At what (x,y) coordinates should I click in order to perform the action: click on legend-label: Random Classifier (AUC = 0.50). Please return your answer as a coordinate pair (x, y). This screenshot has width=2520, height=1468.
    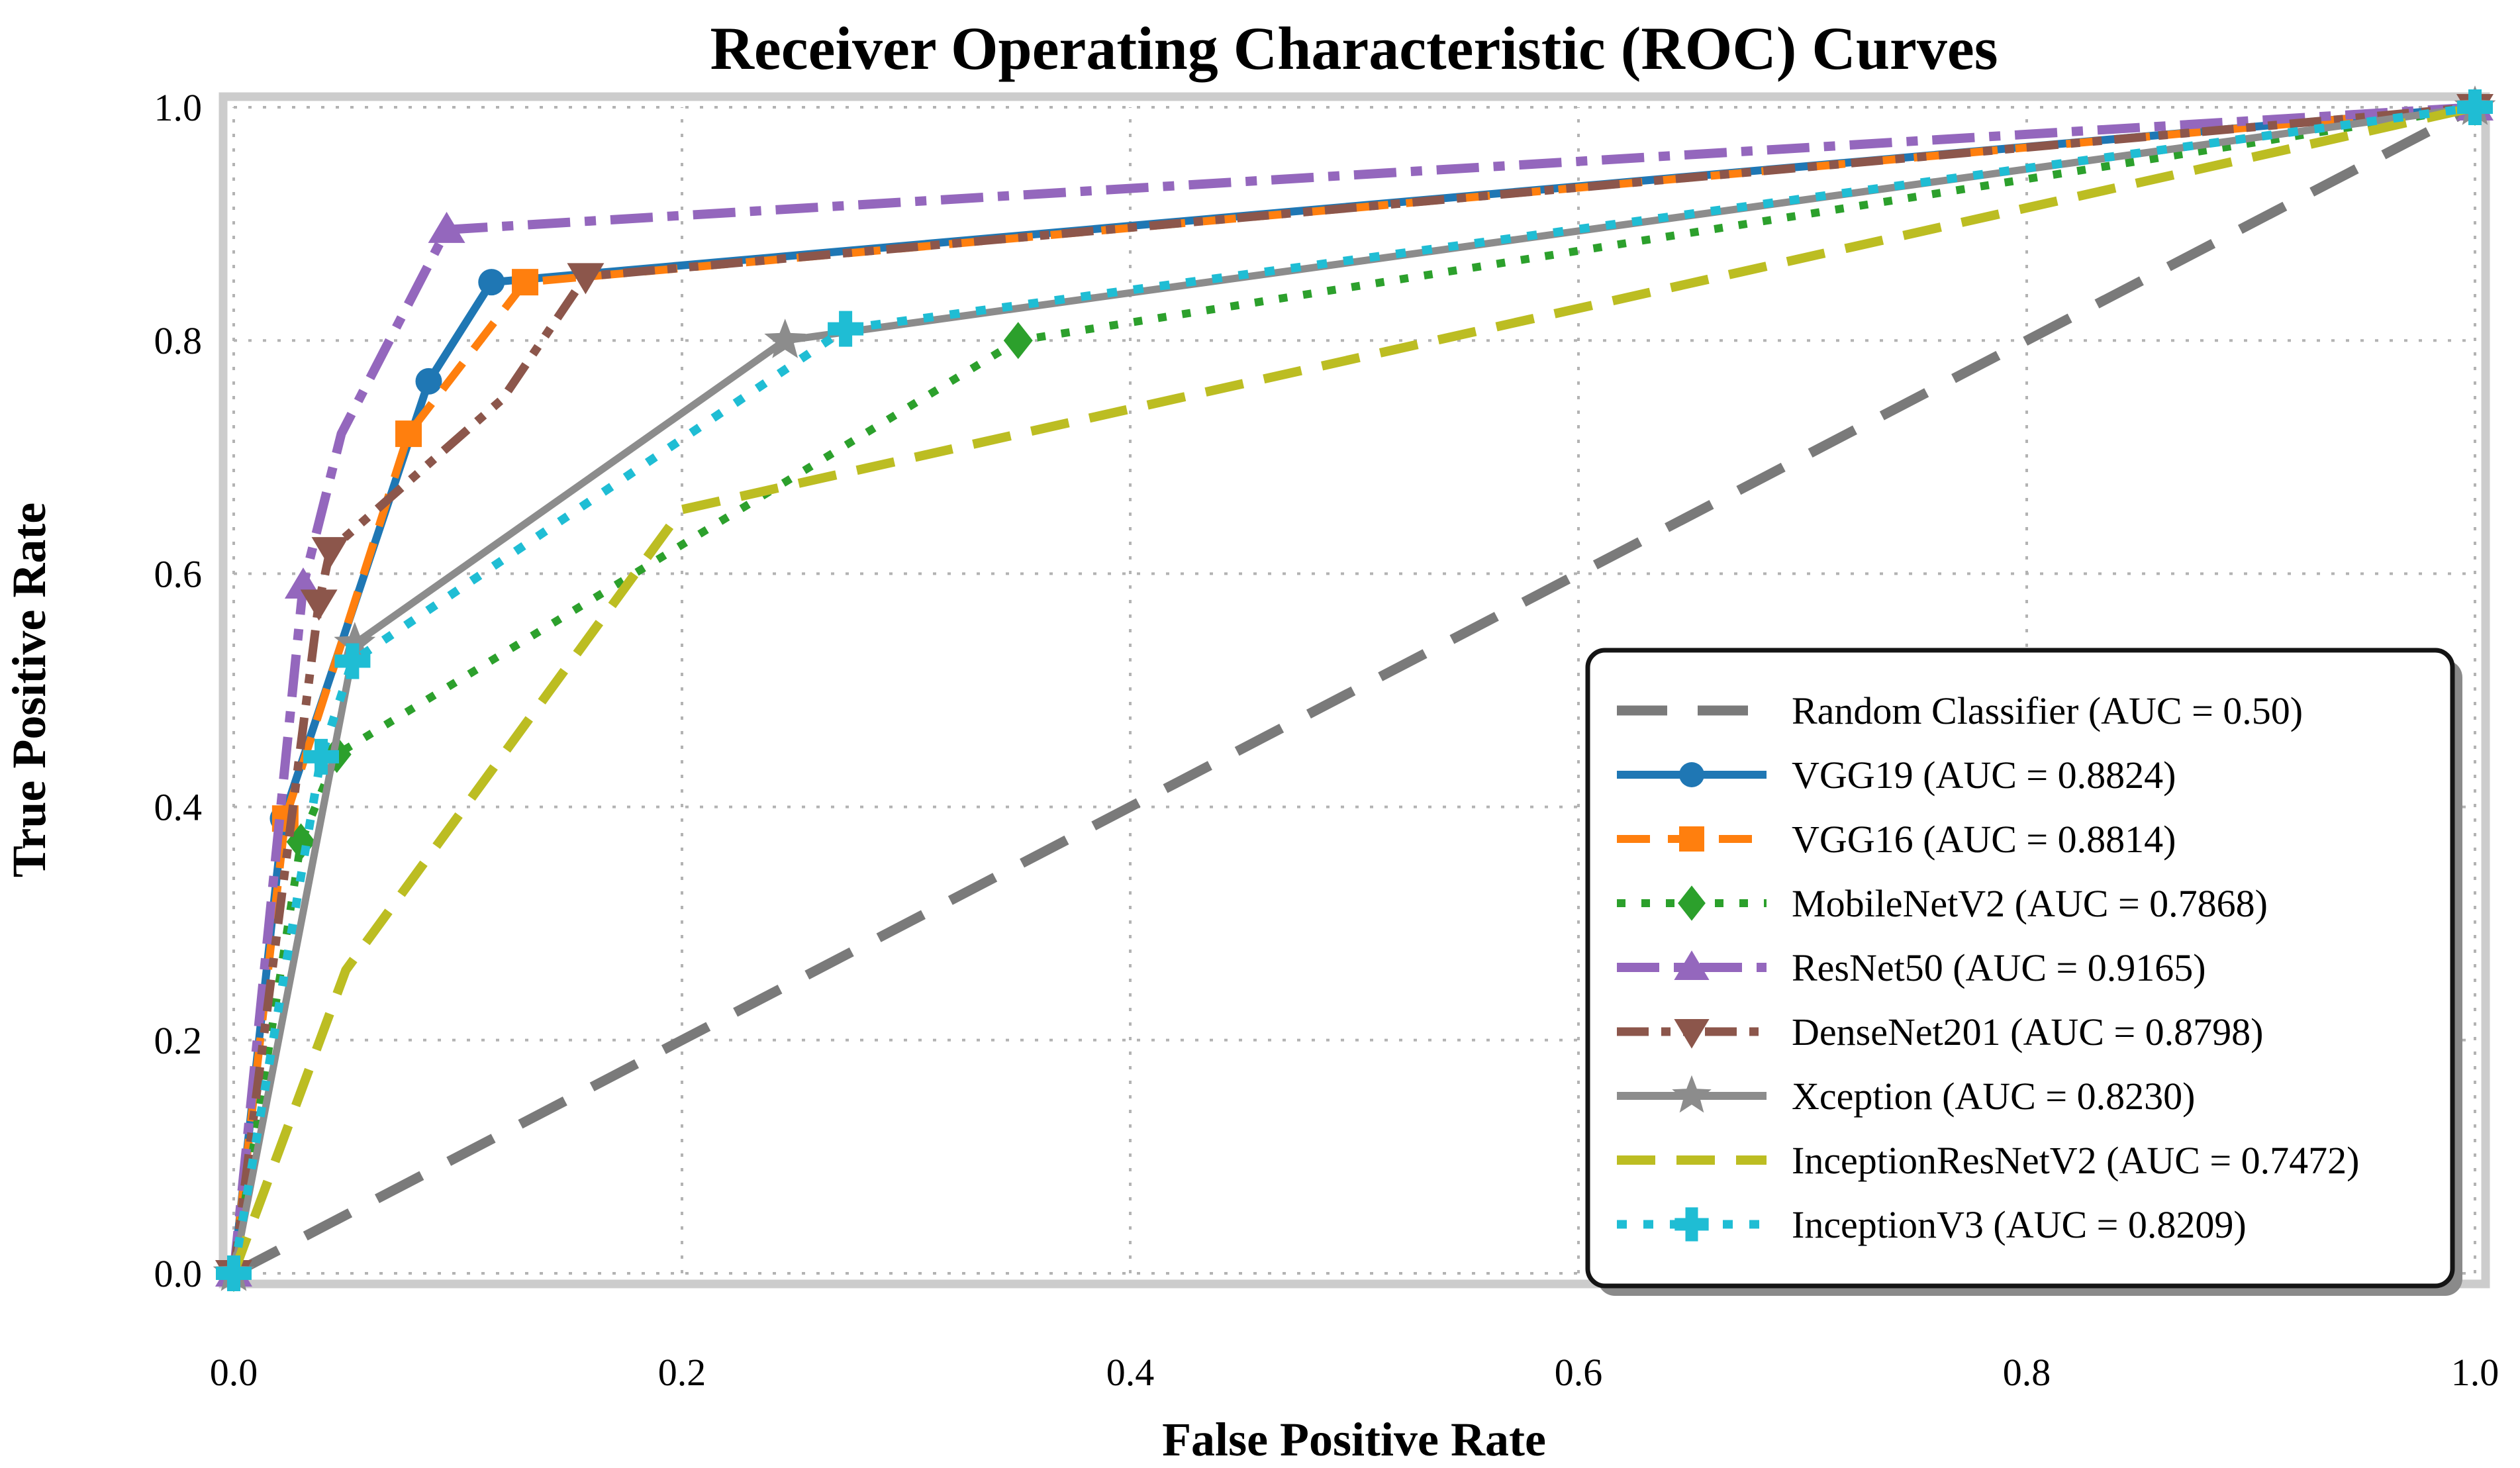
    Looking at the image, I should click on (2047, 710).